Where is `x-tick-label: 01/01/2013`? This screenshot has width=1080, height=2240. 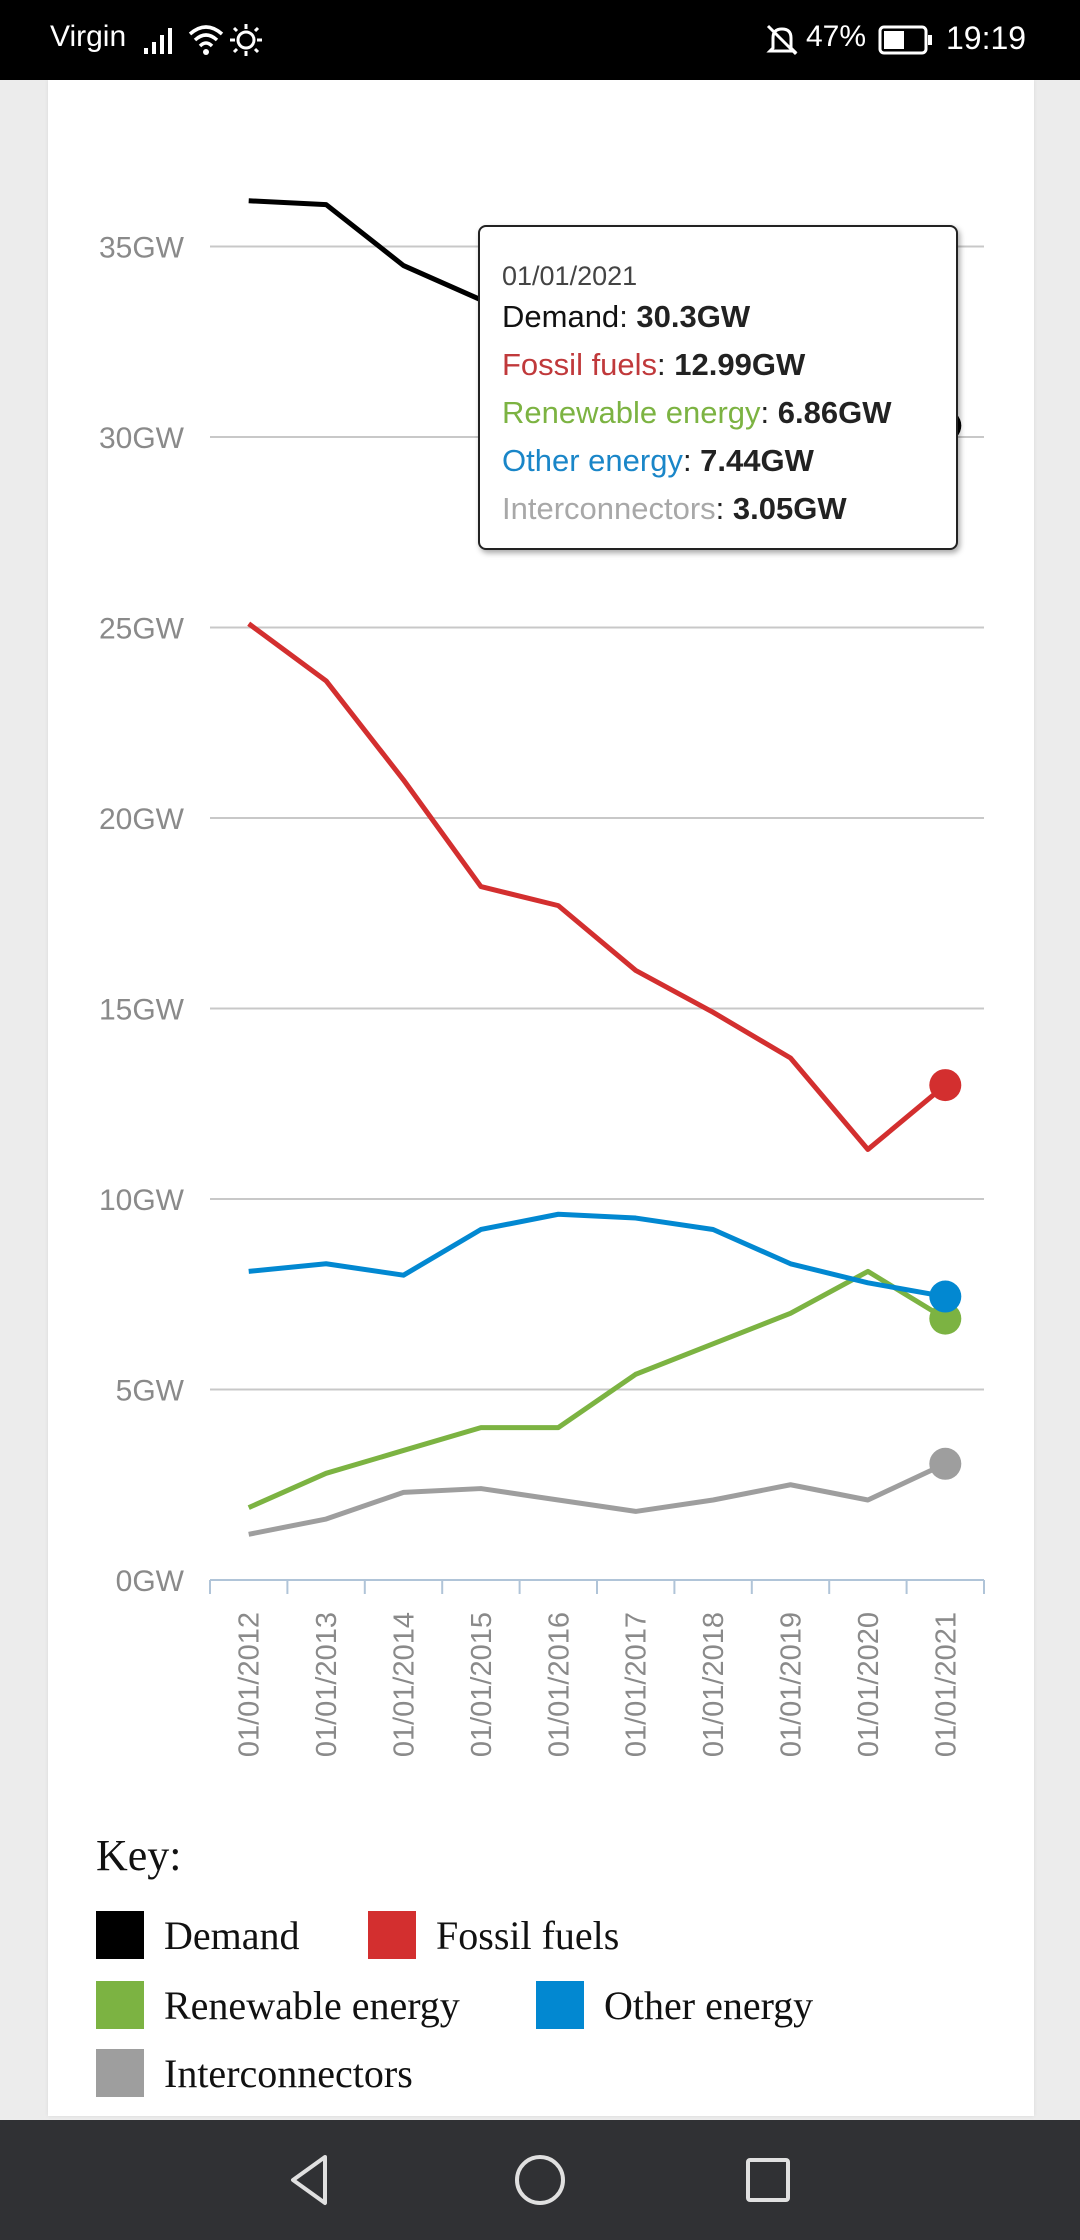 x-tick-label: 01/01/2013 is located at coordinates (327, 1684).